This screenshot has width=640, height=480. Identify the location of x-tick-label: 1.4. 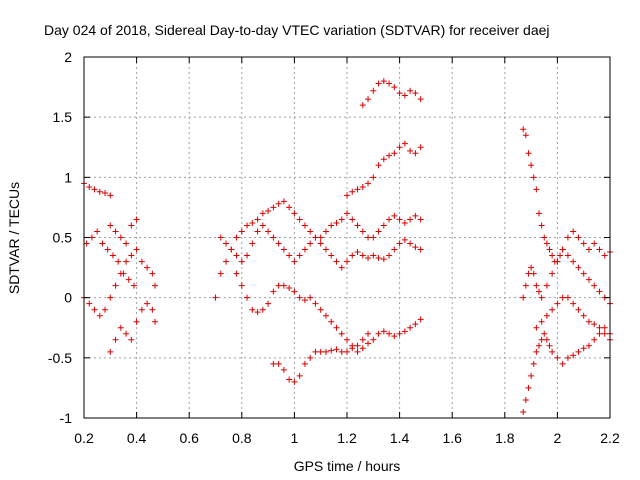
(400, 438).